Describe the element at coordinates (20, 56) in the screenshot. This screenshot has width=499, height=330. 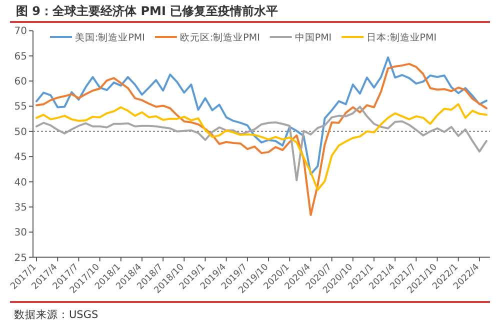
I see `y-tick-label: 65` at that location.